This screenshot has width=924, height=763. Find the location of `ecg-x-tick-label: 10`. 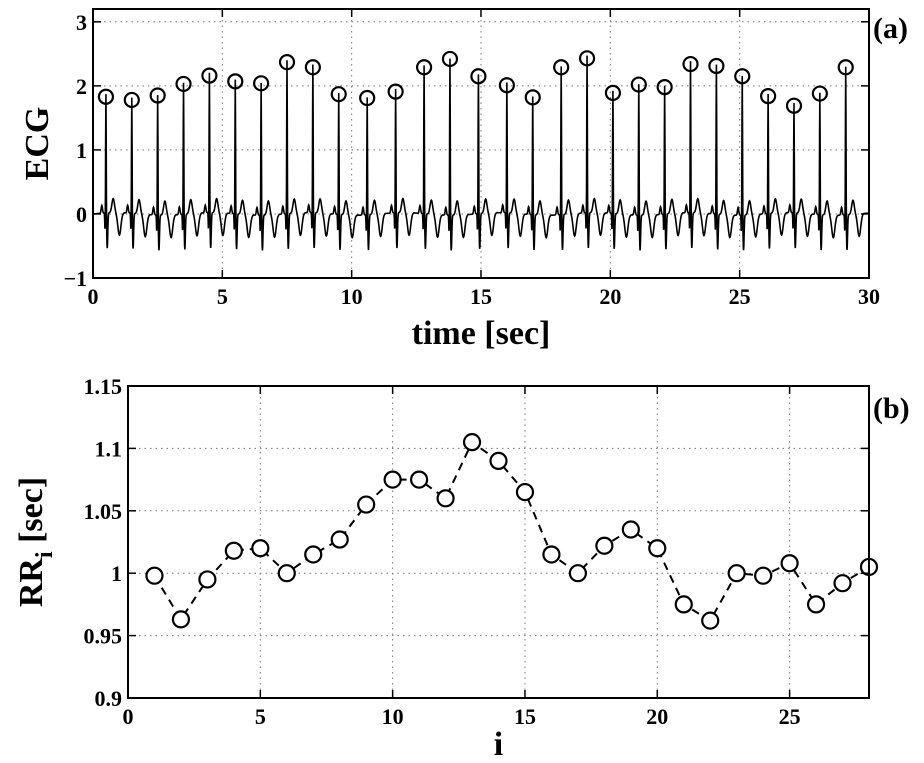

ecg-x-tick-label: 10 is located at coordinates (352, 296).